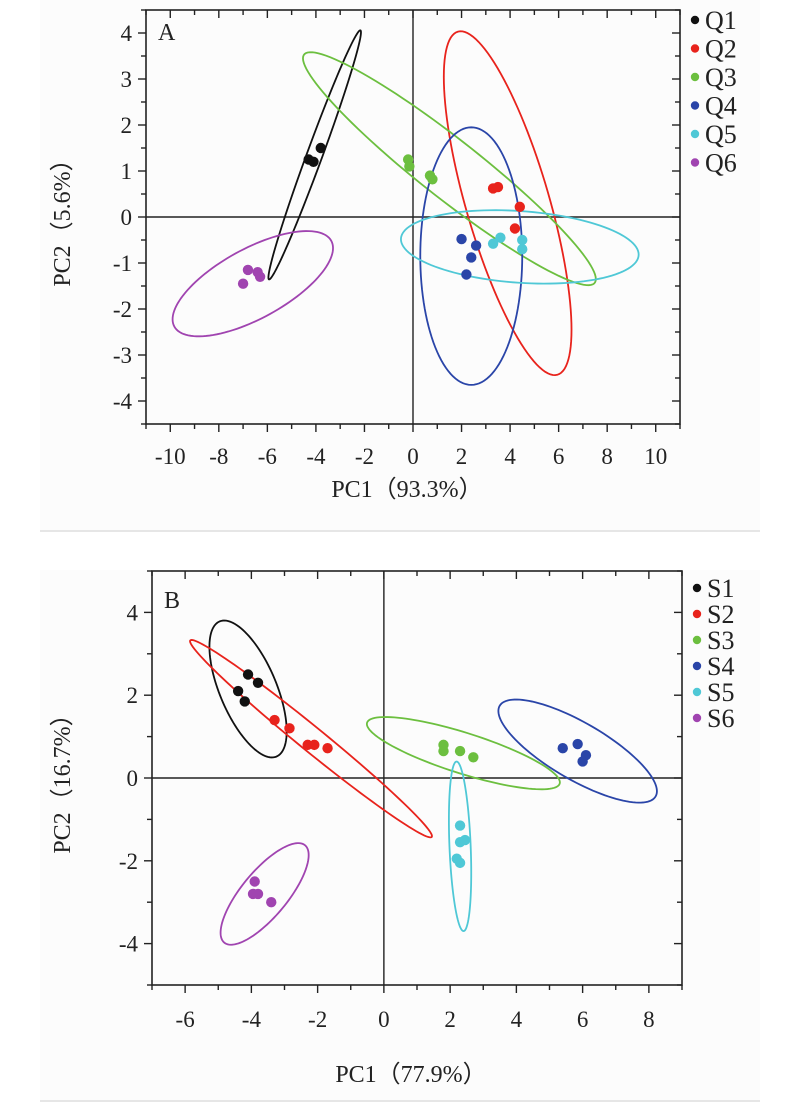  Describe the element at coordinates (695, 105) in the screenshot. I see `legend-marker-q4` at that location.